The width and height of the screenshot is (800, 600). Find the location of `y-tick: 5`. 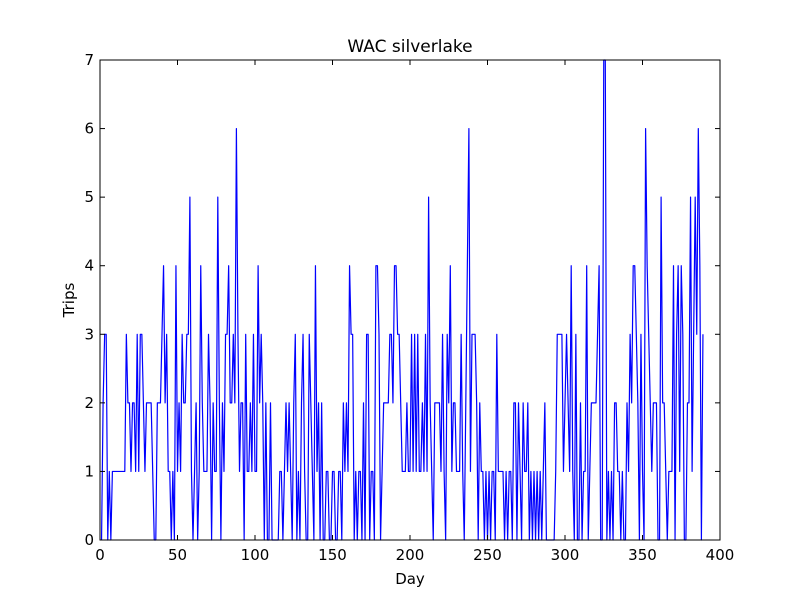

y-tick: 5 is located at coordinates (402, 197).